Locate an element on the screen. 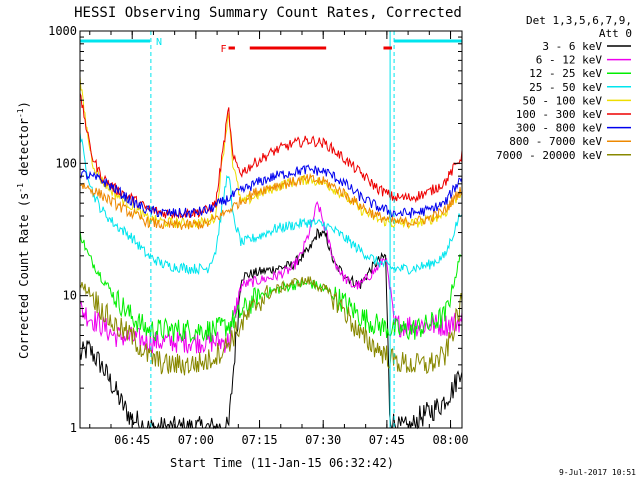 The image size is (640, 480). timestamp: 9-Jul-2017 10:51 is located at coordinates (597, 472).